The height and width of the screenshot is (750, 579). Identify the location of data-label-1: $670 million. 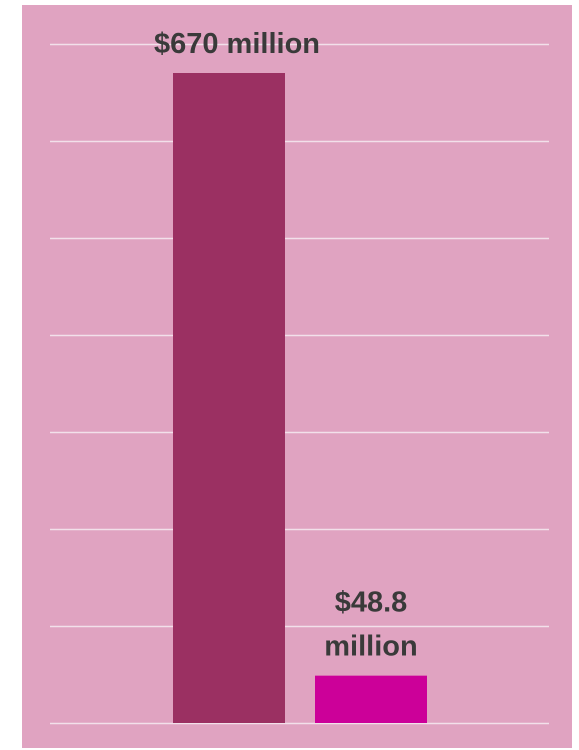
(237, 44).